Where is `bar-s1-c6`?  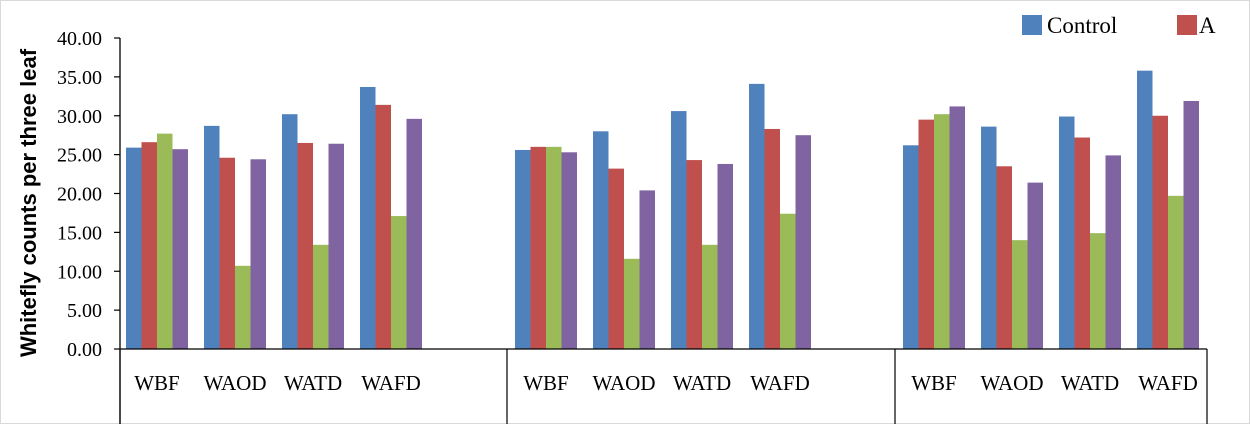
bar-s1-c6 is located at coordinates (694, 254).